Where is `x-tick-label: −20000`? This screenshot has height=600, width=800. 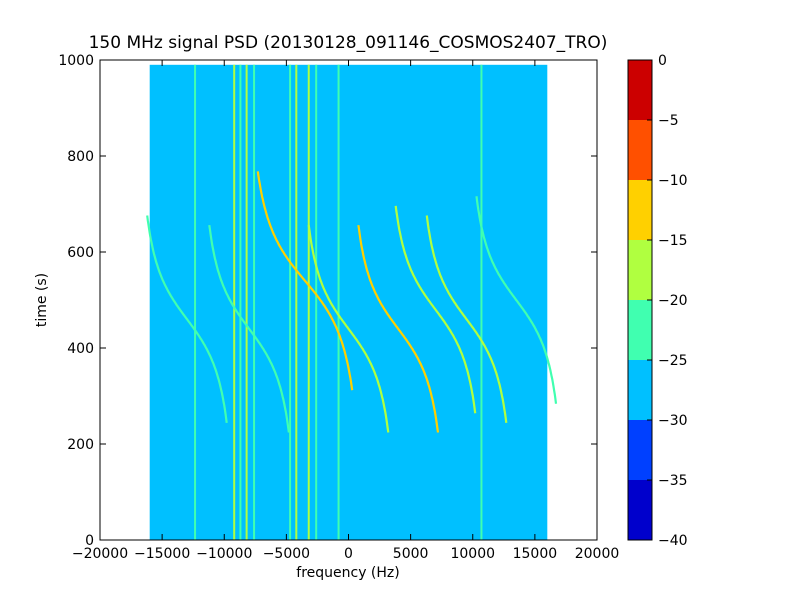 x-tick-label: −20000 is located at coordinates (100, 554).